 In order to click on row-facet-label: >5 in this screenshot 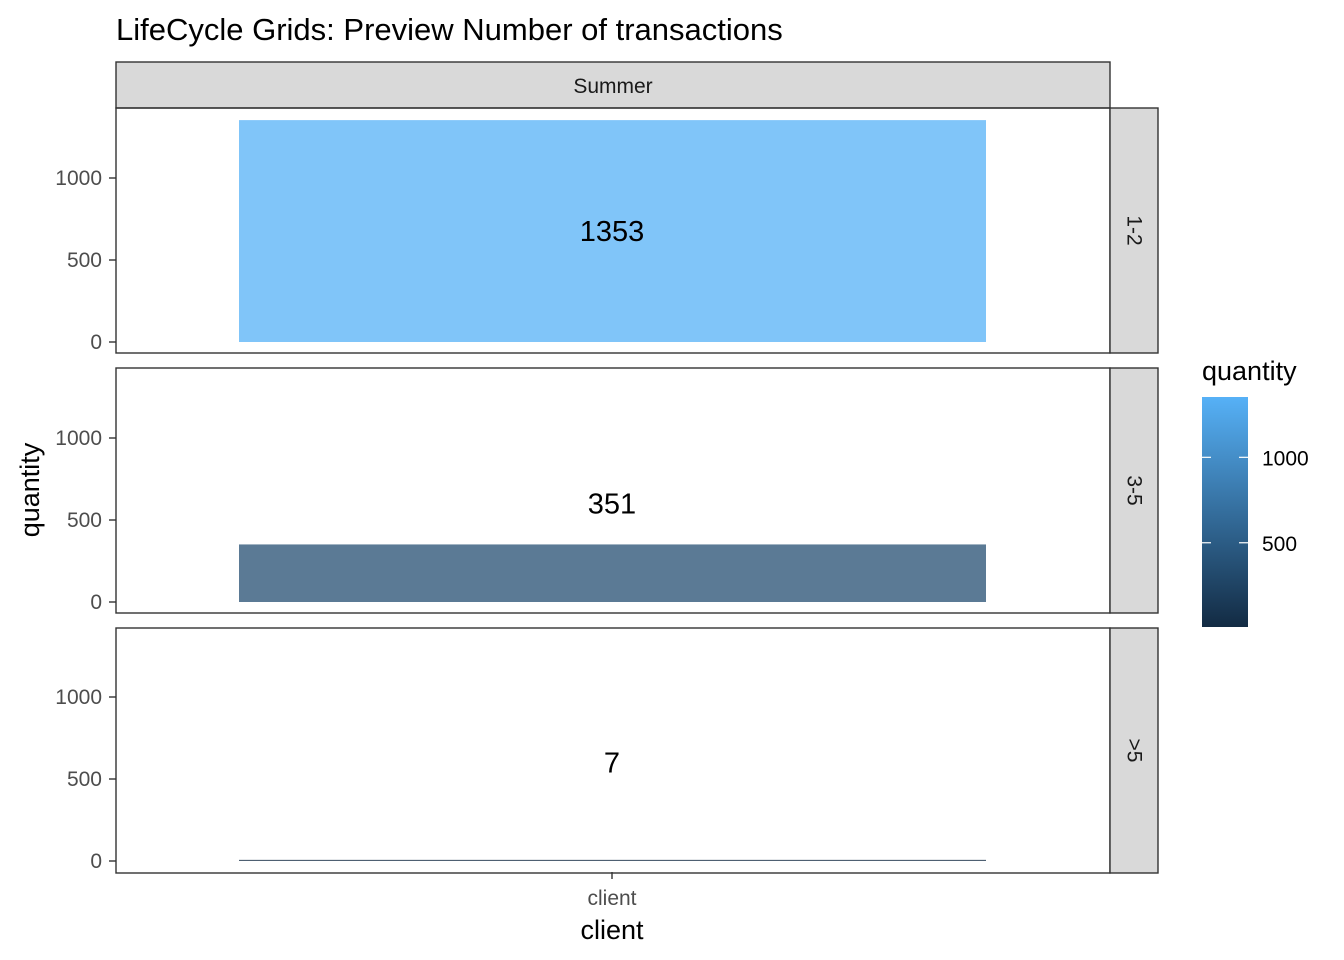, I will do `click(1134, 751)`.